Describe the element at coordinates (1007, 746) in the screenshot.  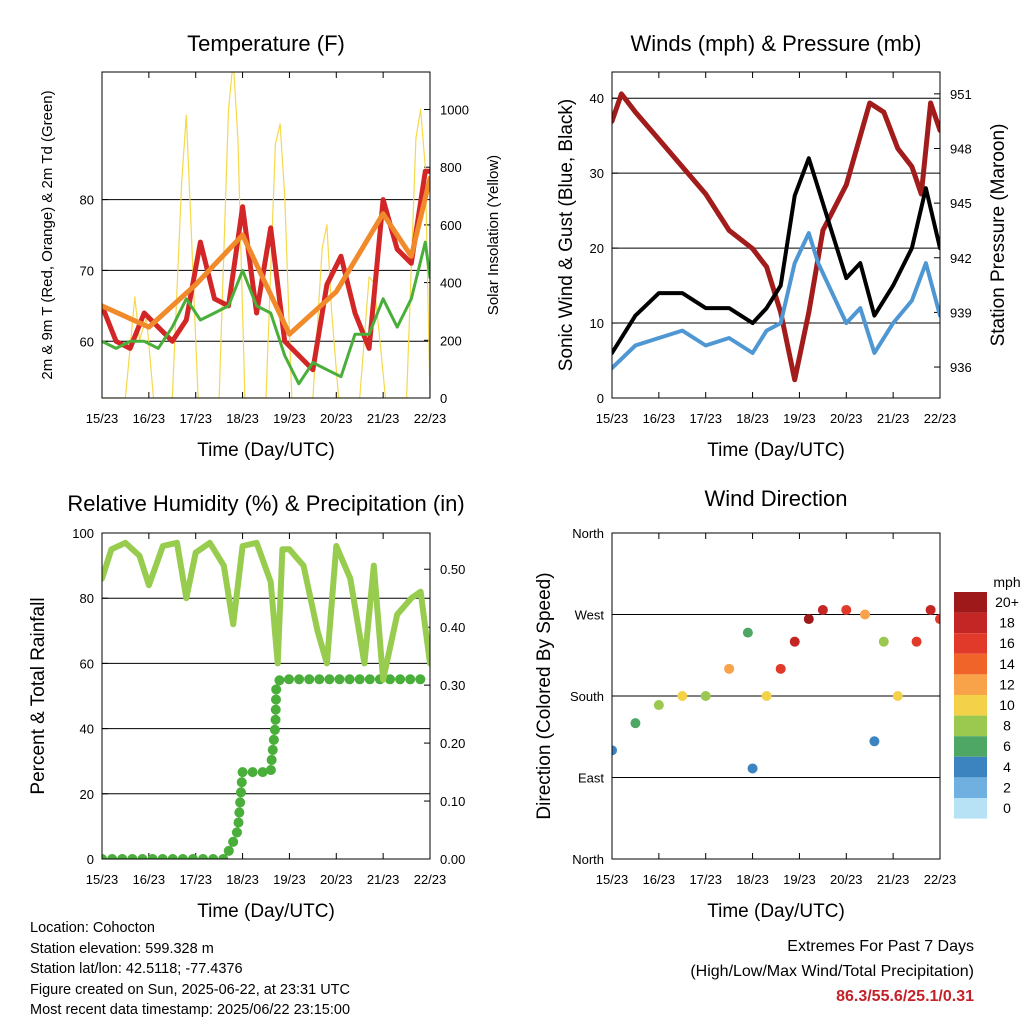
I see `legend-label: 6` at that location.